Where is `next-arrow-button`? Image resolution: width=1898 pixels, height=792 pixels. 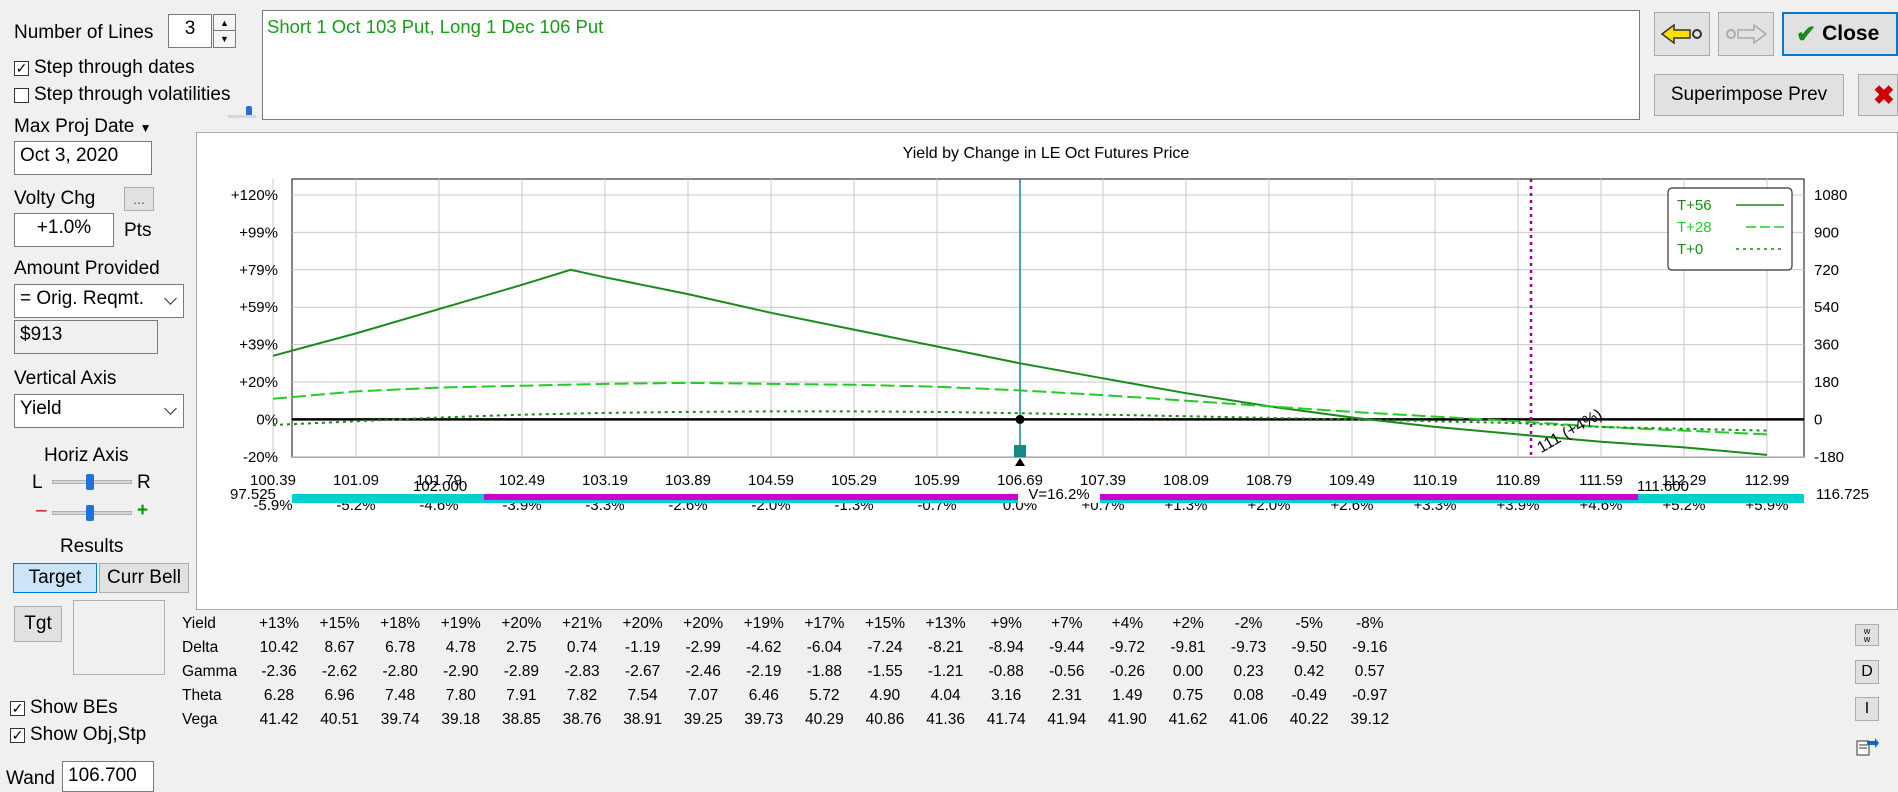 next-arrow-button is located at coordinates (1746, 34).